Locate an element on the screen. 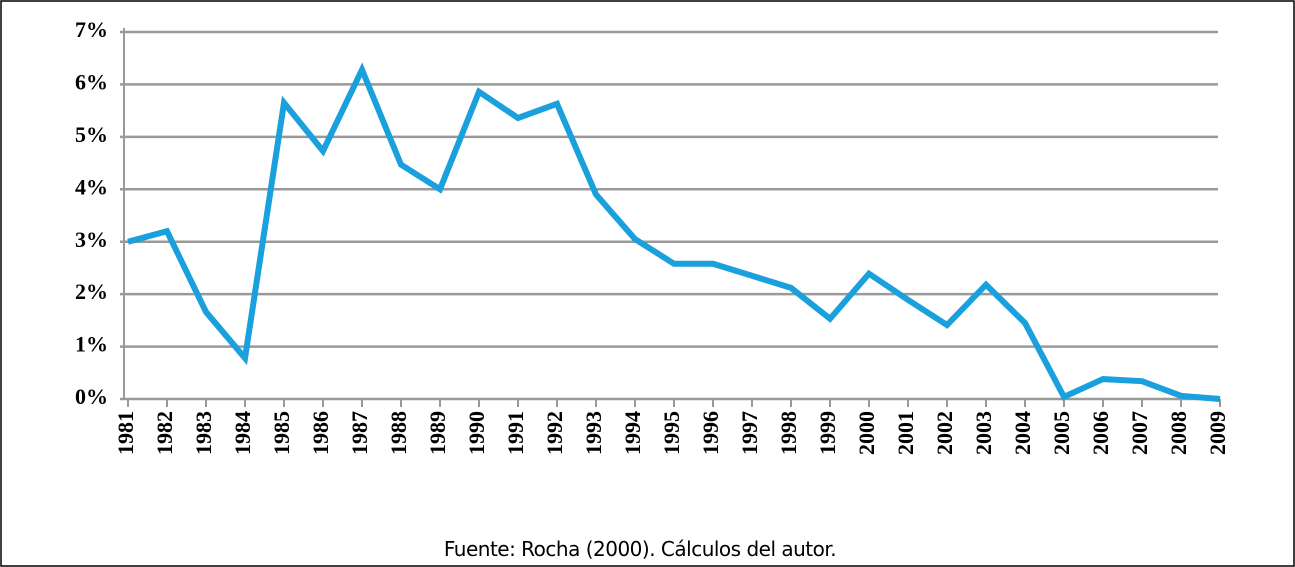 The image size is (1295, 567). x-tick-label: 1995 is located at coordinates (671, 433).